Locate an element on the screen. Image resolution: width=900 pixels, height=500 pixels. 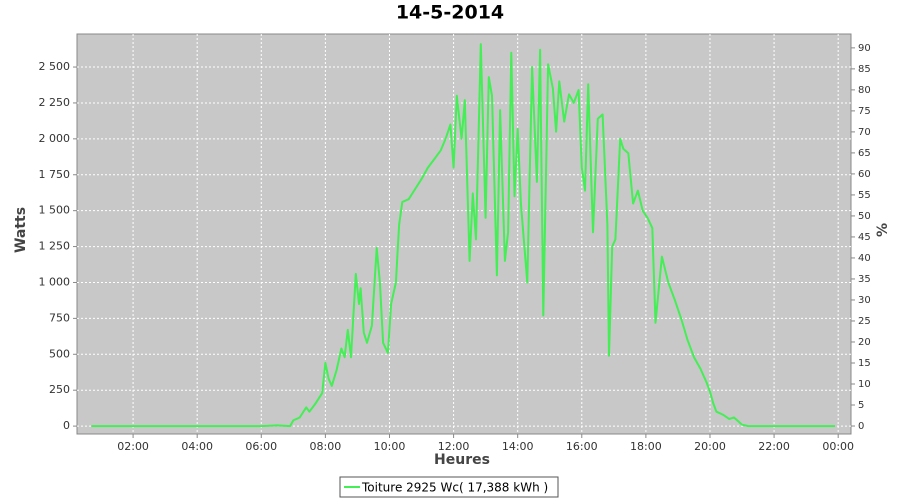
x-tick-label: 12:00 is located at coordinates (454, 446).